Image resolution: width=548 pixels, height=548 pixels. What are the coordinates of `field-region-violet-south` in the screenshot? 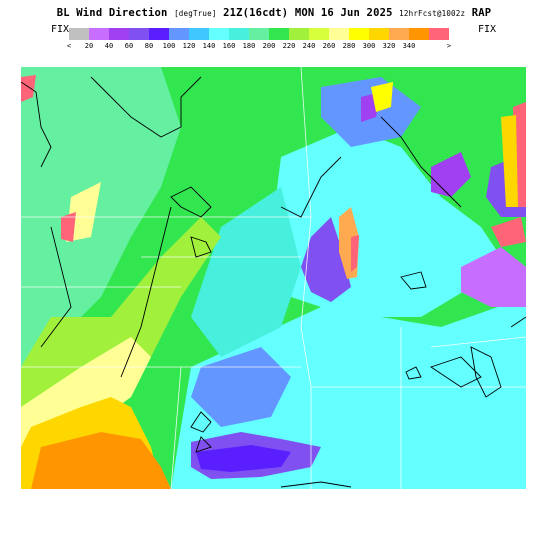 It's located at (243, 458).